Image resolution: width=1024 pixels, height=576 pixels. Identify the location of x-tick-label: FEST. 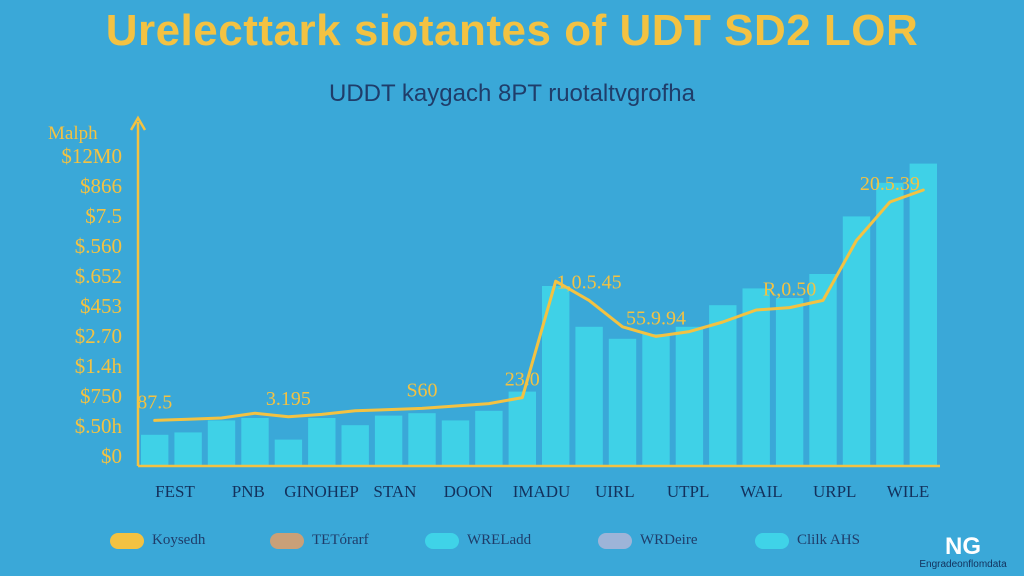
(175, 491).